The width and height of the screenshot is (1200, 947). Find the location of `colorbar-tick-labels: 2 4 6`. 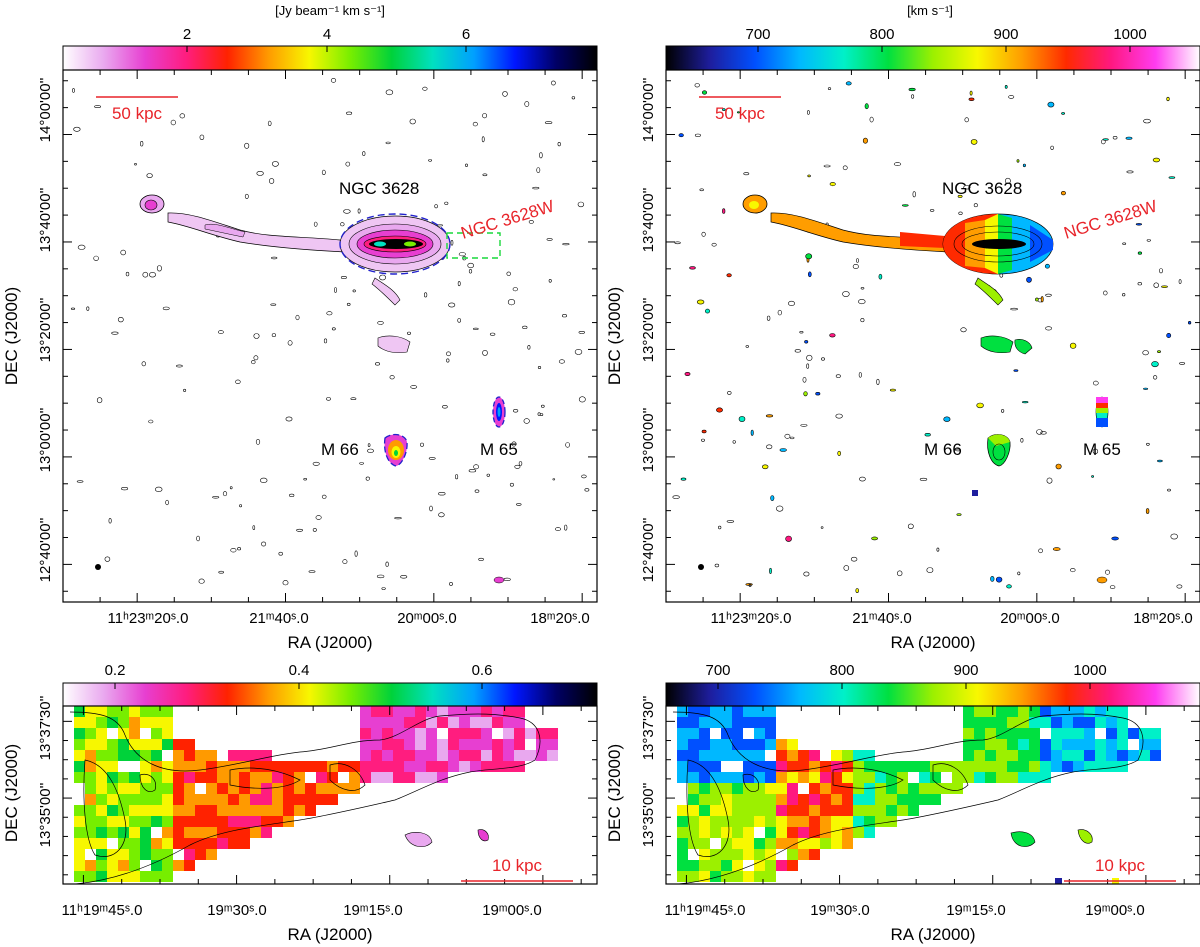

colorbar-tick-labels: 2 4 6 is located at coordinates (326, 34).